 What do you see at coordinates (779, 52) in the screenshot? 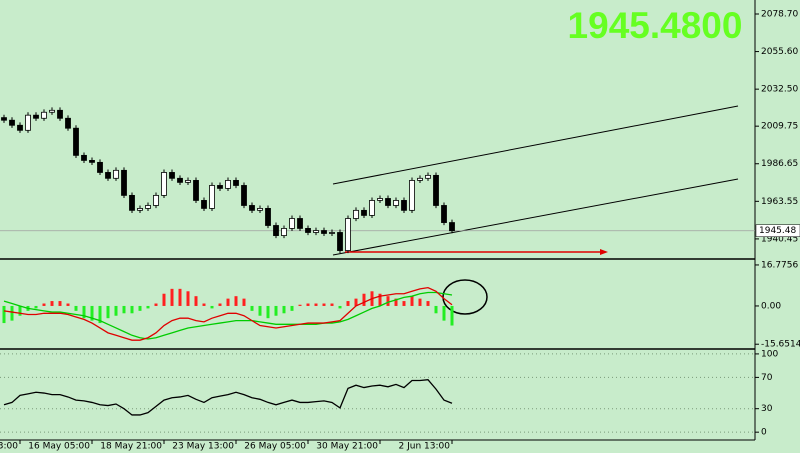
I see `y-tick-label: 2055.60` at bounding box center [779, 52].